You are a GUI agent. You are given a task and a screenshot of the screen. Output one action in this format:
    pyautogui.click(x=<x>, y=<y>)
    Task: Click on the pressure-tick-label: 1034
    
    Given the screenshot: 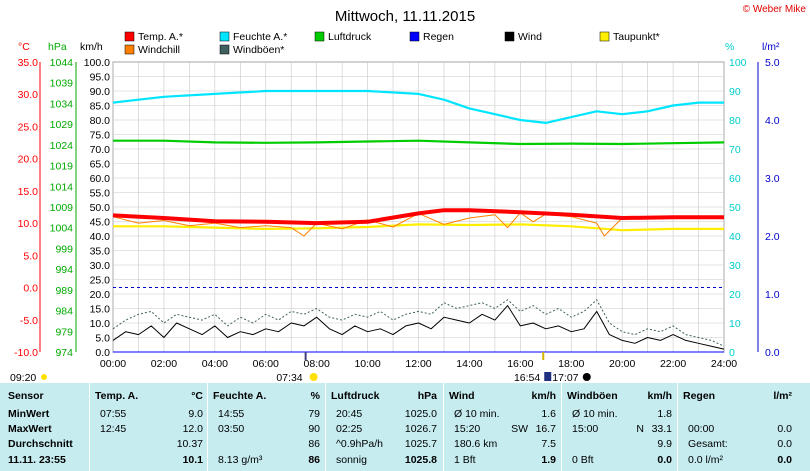 What is the action you would take?
    pyautogui.click(x=62, y=104)
    